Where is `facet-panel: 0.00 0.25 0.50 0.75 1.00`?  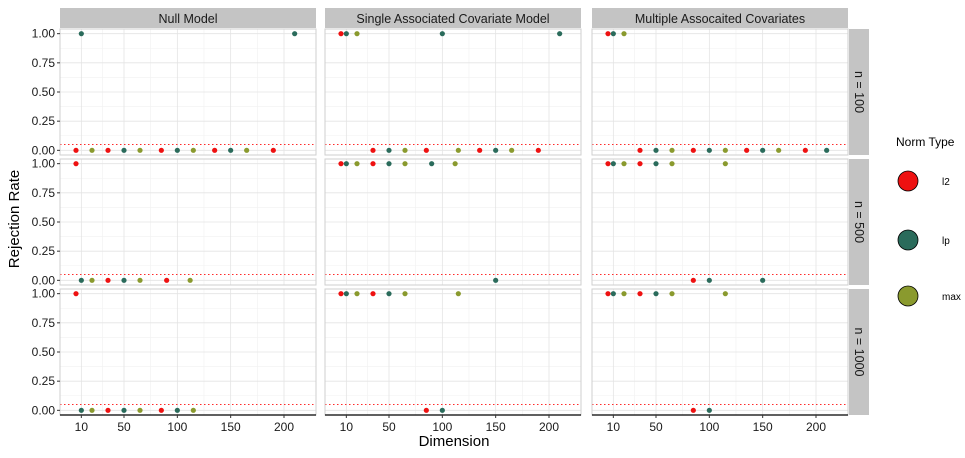
facet-panel: 0.00 0.25 0.50 0.75 1.00 is located at coordinates (174, 222).